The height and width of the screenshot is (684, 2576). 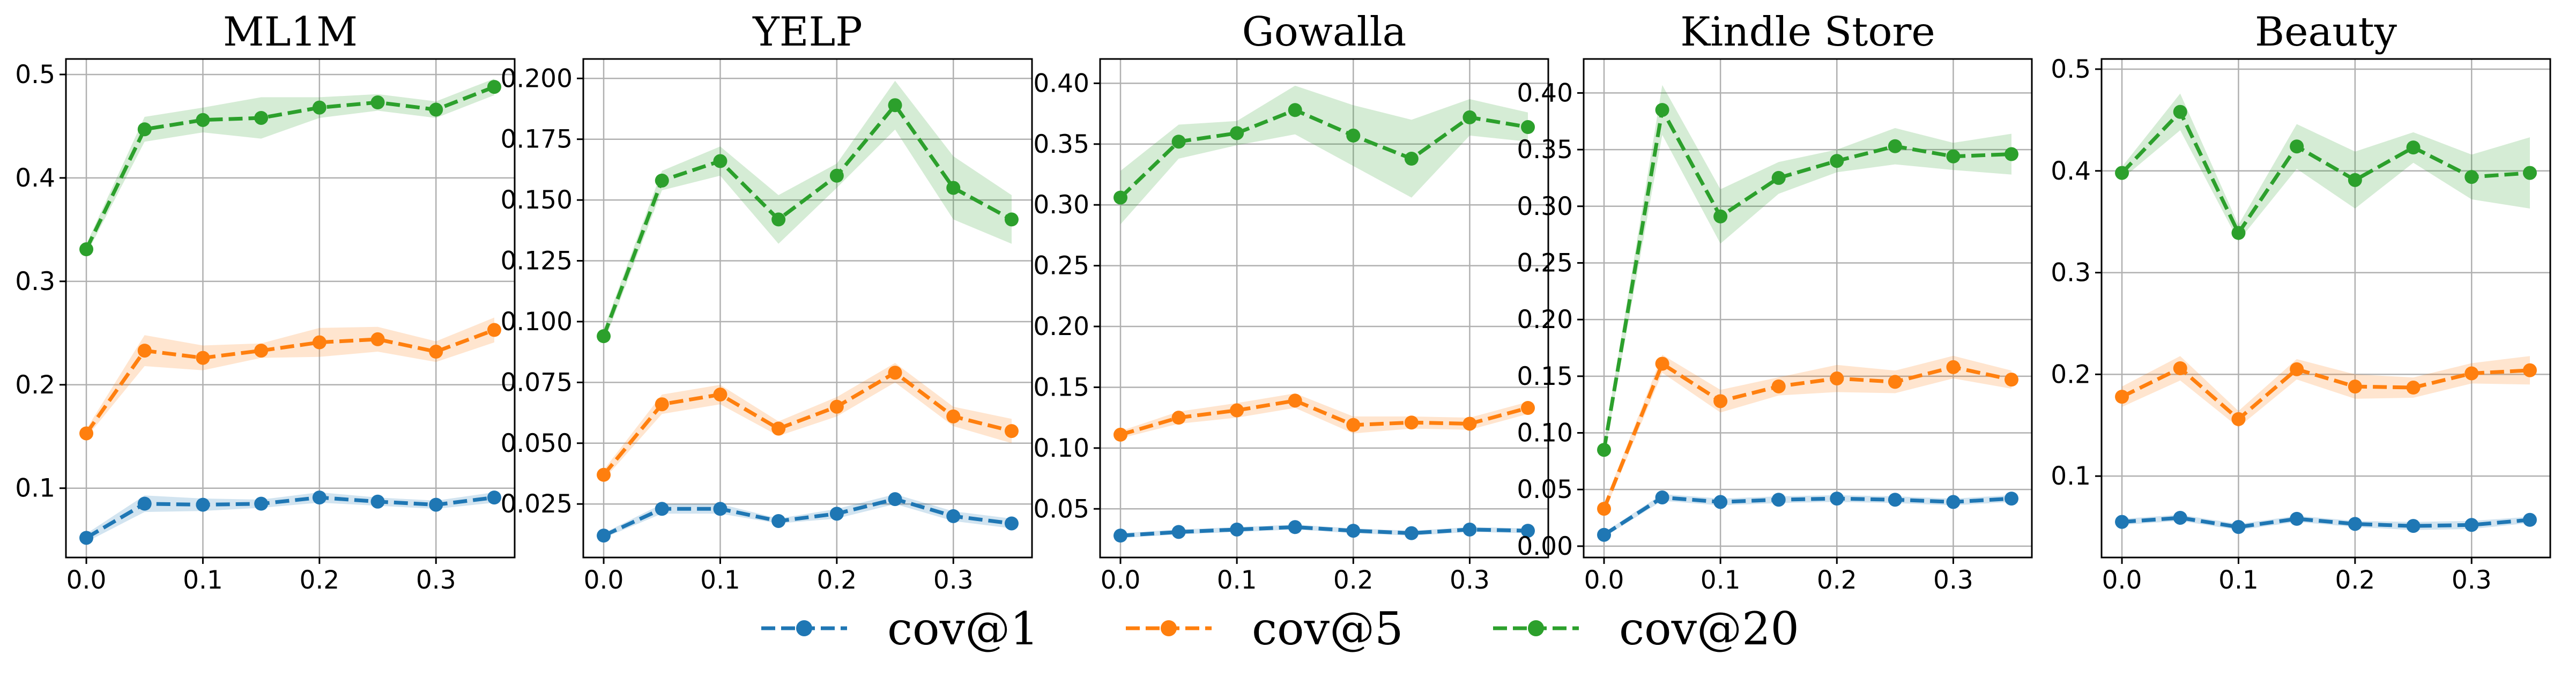 What do you see at coordinates (35, 75) in the screenshot?
I see `y-tick-label: 0.5` at bounding box center [35, 75].